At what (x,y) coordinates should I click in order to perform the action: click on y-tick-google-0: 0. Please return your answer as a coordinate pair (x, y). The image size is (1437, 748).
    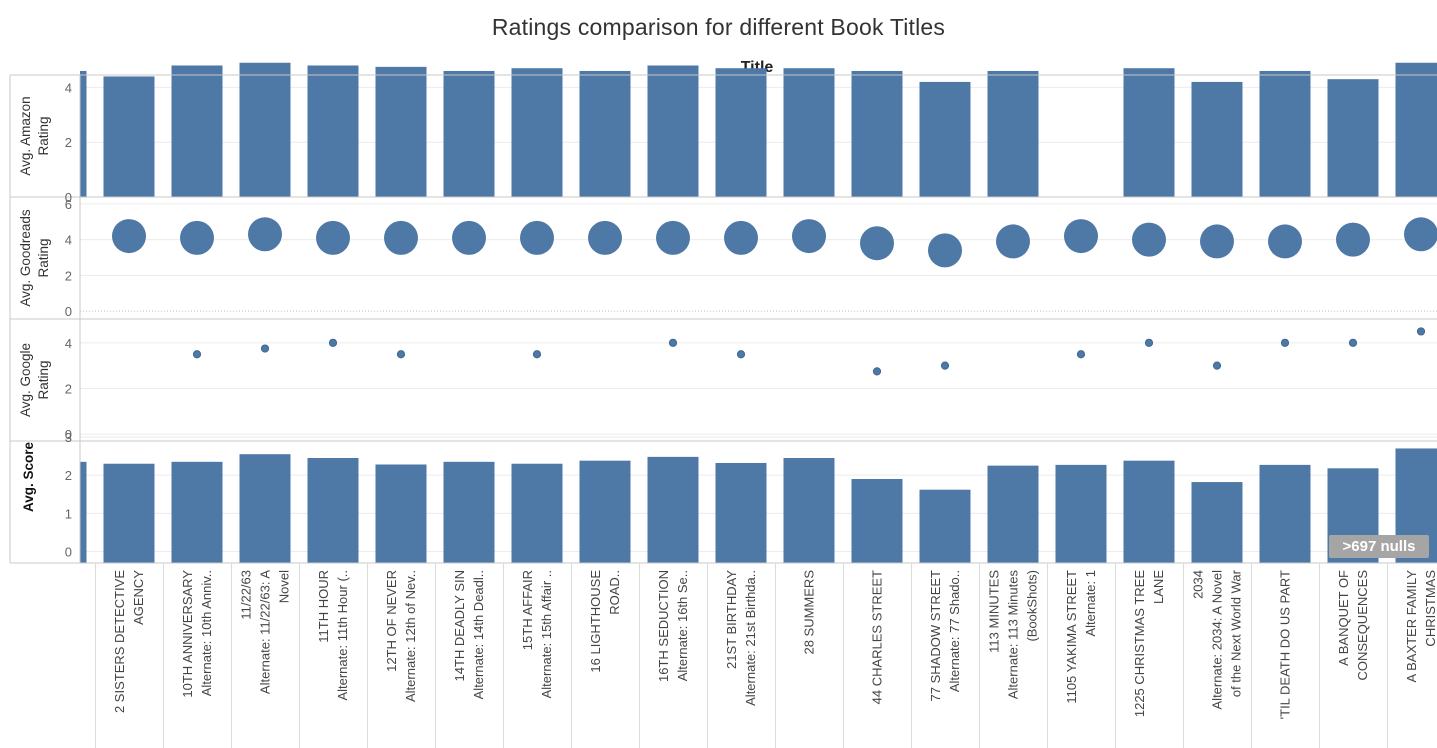
    Looking at the image, I should click on (68, 434).